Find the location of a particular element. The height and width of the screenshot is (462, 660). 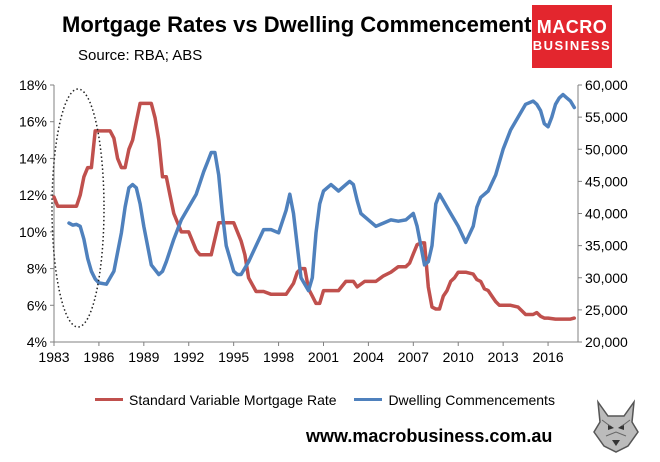

macrobusiness-logo: MACRO BUSINESS is located at coordinates (572, 36).